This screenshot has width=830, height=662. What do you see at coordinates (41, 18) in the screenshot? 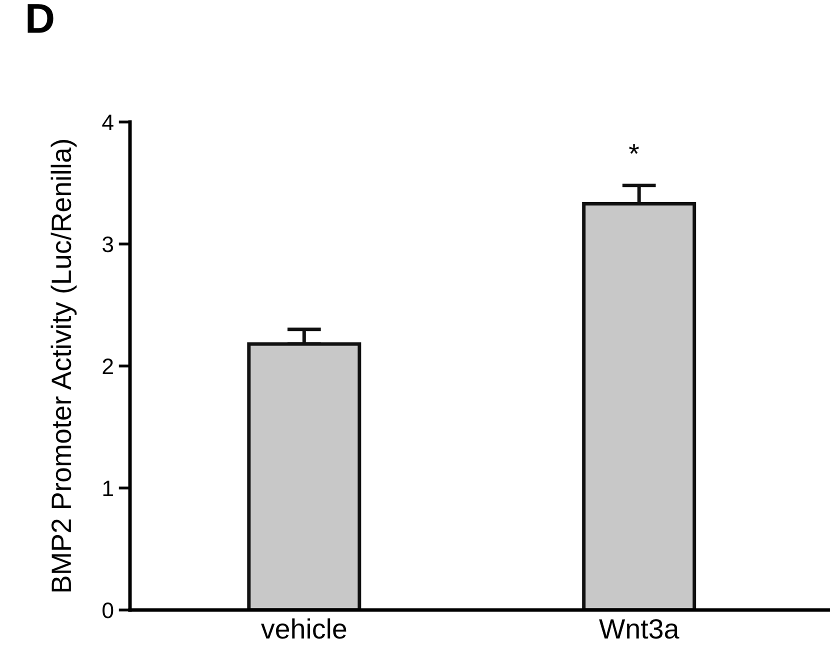
I see `chart-title: D` at bounding box center [41, 18].